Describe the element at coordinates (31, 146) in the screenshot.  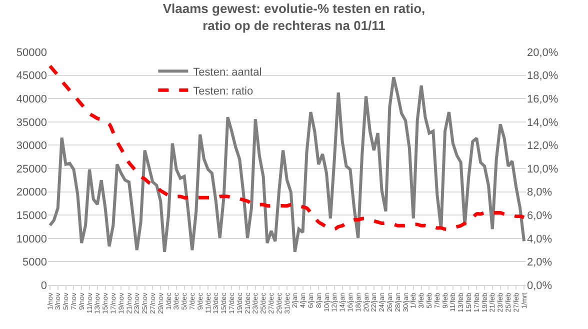
I see `y-tick-label: 30000` at that location.